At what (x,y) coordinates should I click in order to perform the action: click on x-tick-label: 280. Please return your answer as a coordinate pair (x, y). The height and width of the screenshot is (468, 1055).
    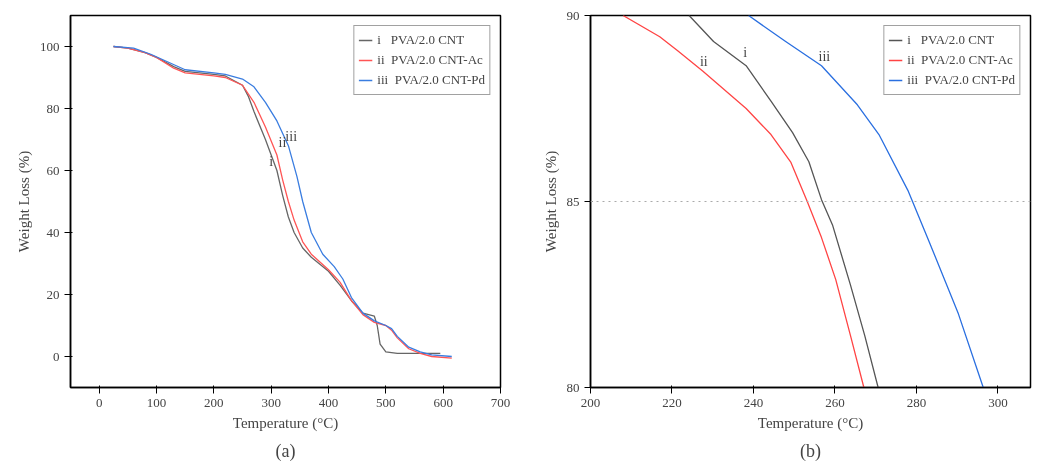
    Looking at the image, I should click on (916, 402).